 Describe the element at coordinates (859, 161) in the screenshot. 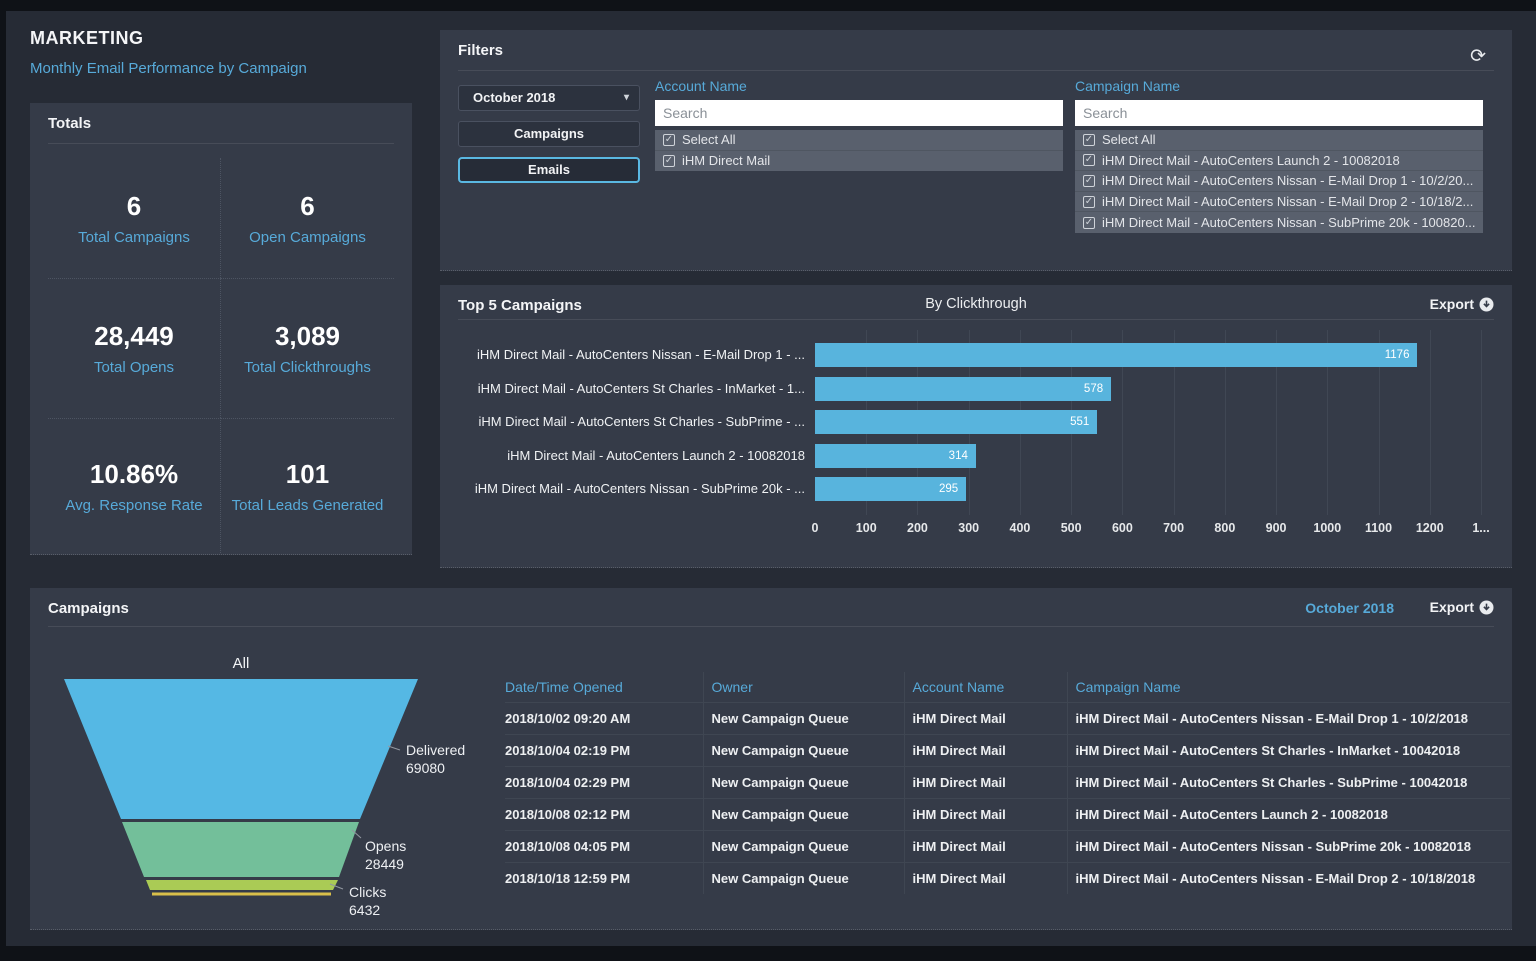

I see `filter-option: ✓ iHM Direct Mail` at that location.